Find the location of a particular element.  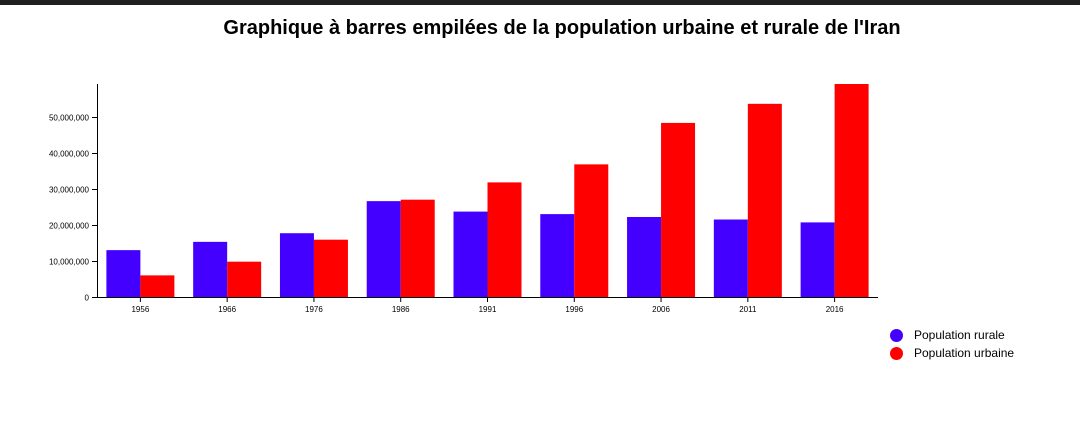

x-tick-label: 1966 is located at coordinates (227, 309).